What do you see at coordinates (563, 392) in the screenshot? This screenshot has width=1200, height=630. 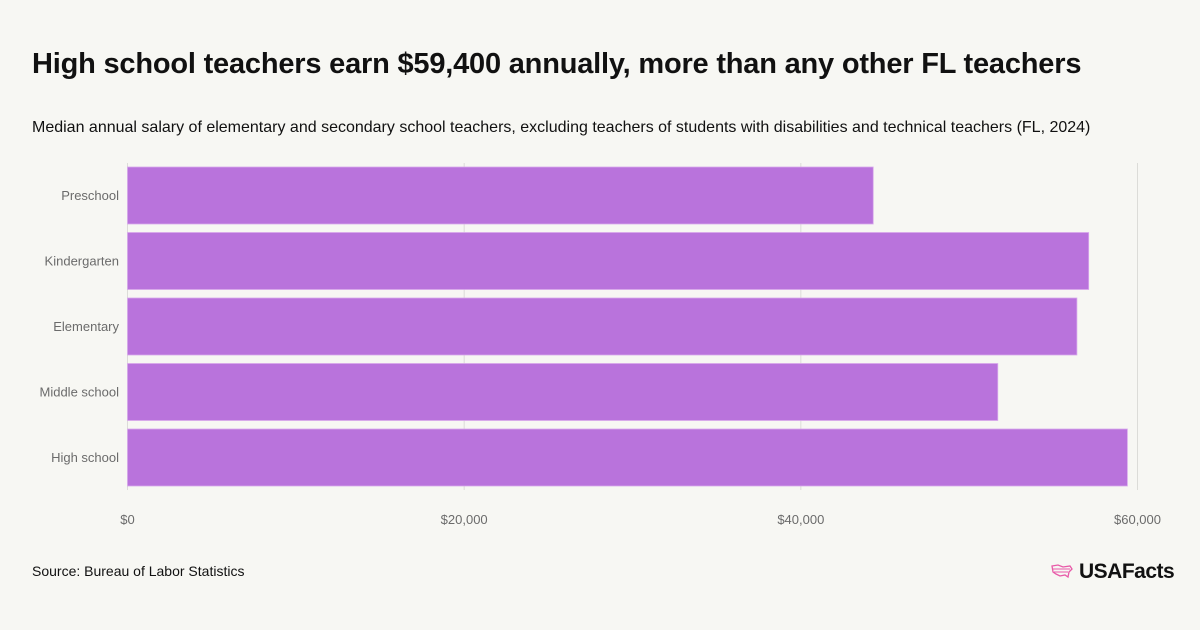 I see `bar-middle-school` at bounding box center [563, 392].